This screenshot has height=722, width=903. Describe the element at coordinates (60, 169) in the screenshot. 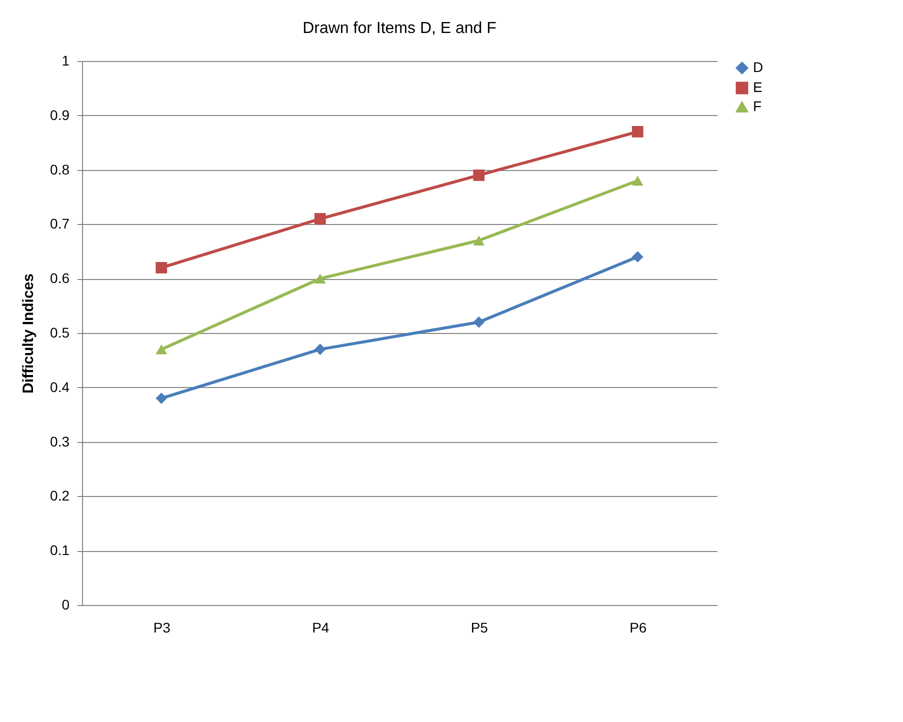

I see `y-tick-label: 0.8` at that location.